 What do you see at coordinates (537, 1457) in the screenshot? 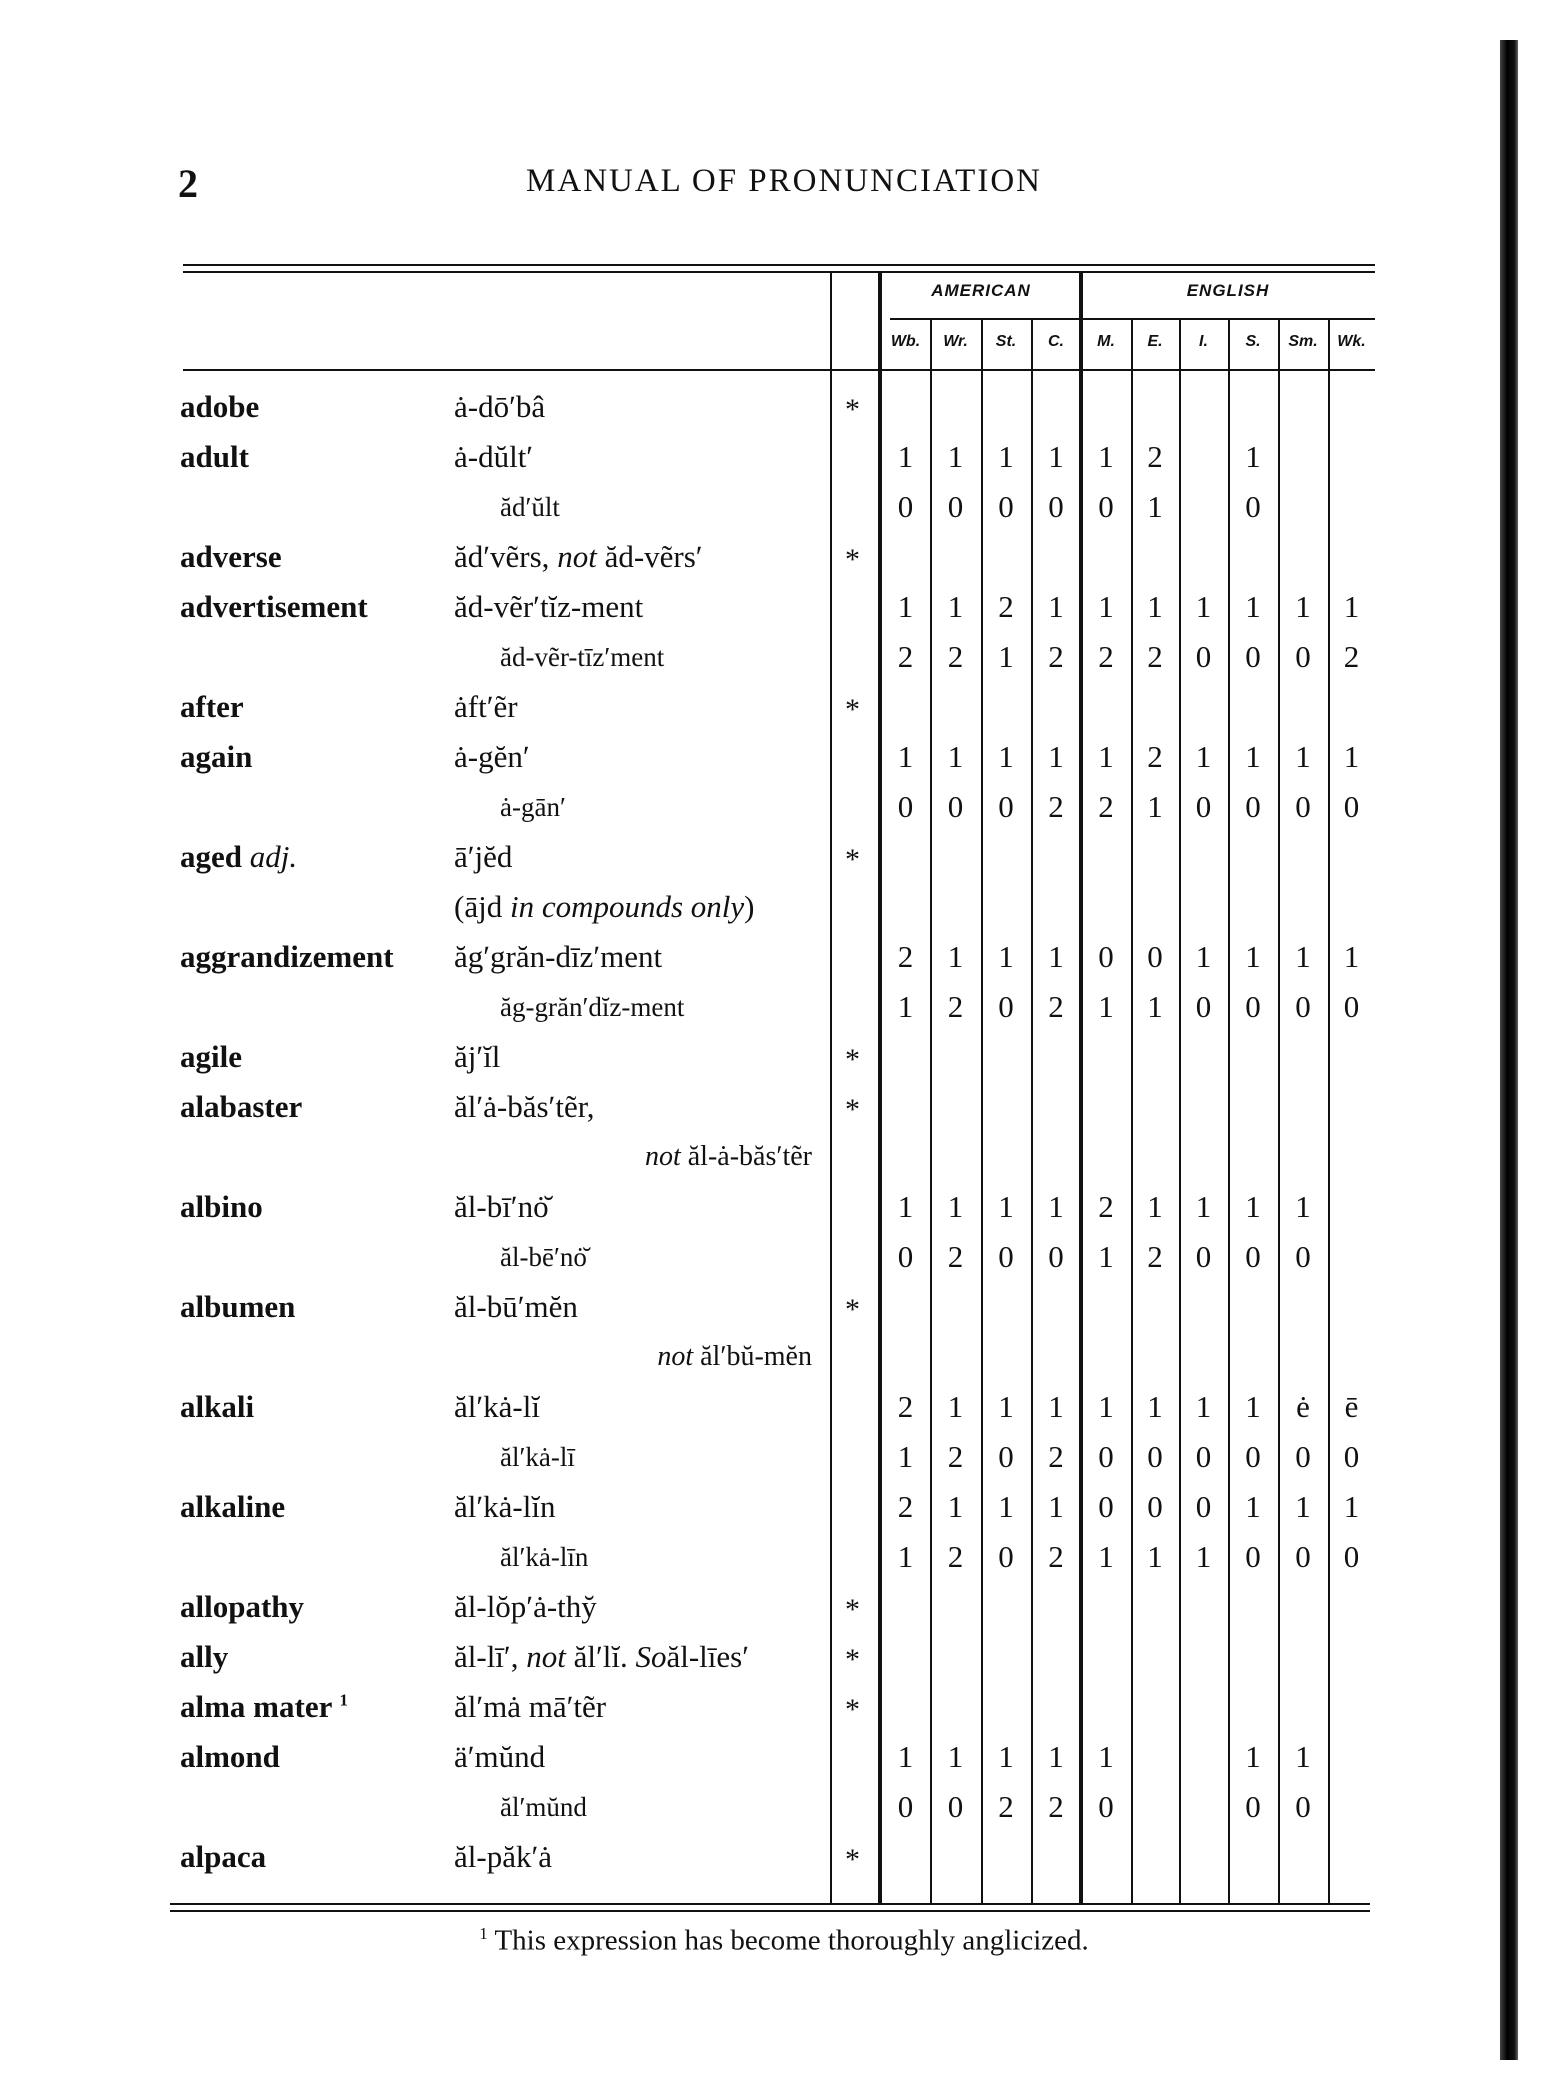
I see `pronunciation: ălʹkȧ-lī` at bounding box center [537, 1457].